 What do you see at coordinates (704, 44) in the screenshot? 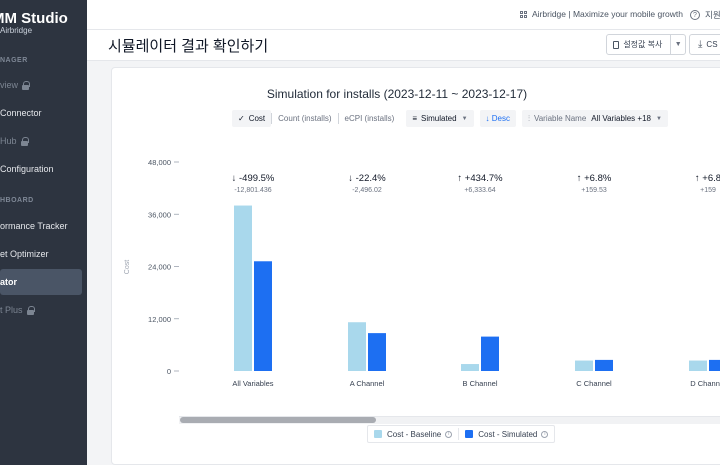
I see `download-csv-button: ⤓ CS` at bounding box center [704, 44].